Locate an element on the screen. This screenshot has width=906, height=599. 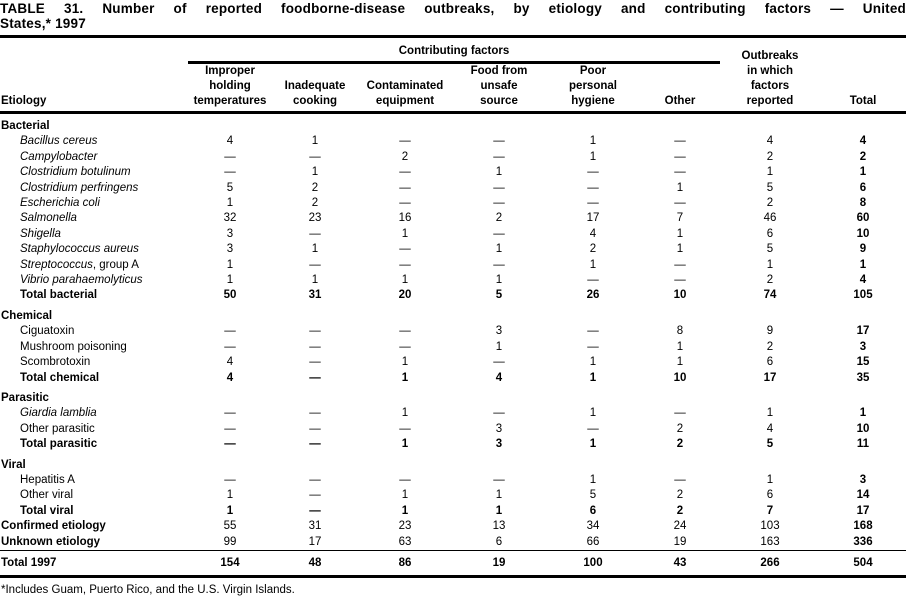
row-label: Total bacterial is located at coordinates (59, 295).